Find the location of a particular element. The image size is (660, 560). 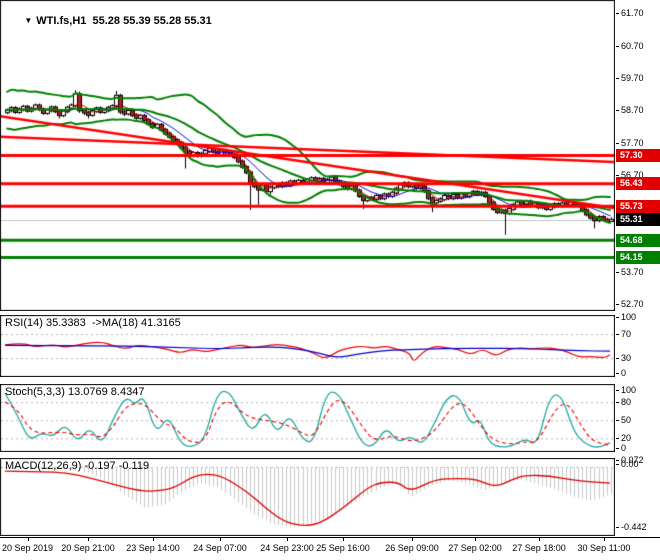

time-label: 20 Sep 2019 is located at coordinates (28, 548).